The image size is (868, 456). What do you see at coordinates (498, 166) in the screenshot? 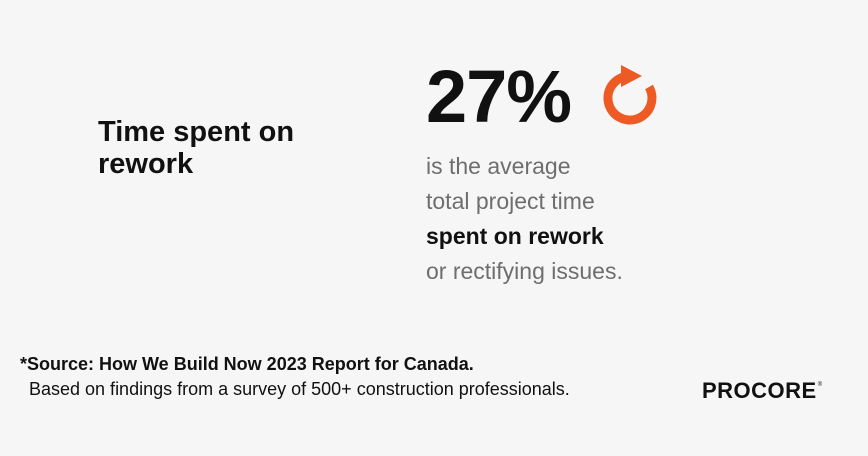
I see `description-line-1: is the average` at bounding box center [498, 166].